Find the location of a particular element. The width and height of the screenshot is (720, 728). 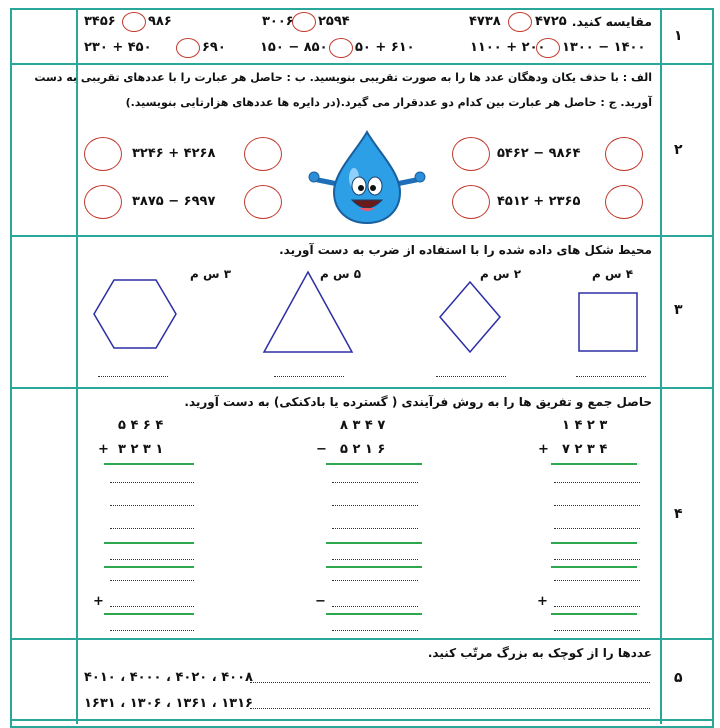

compare-right-value: ۱۱۰۰ + ۲۰۰ is located at coordinates (508, 47).